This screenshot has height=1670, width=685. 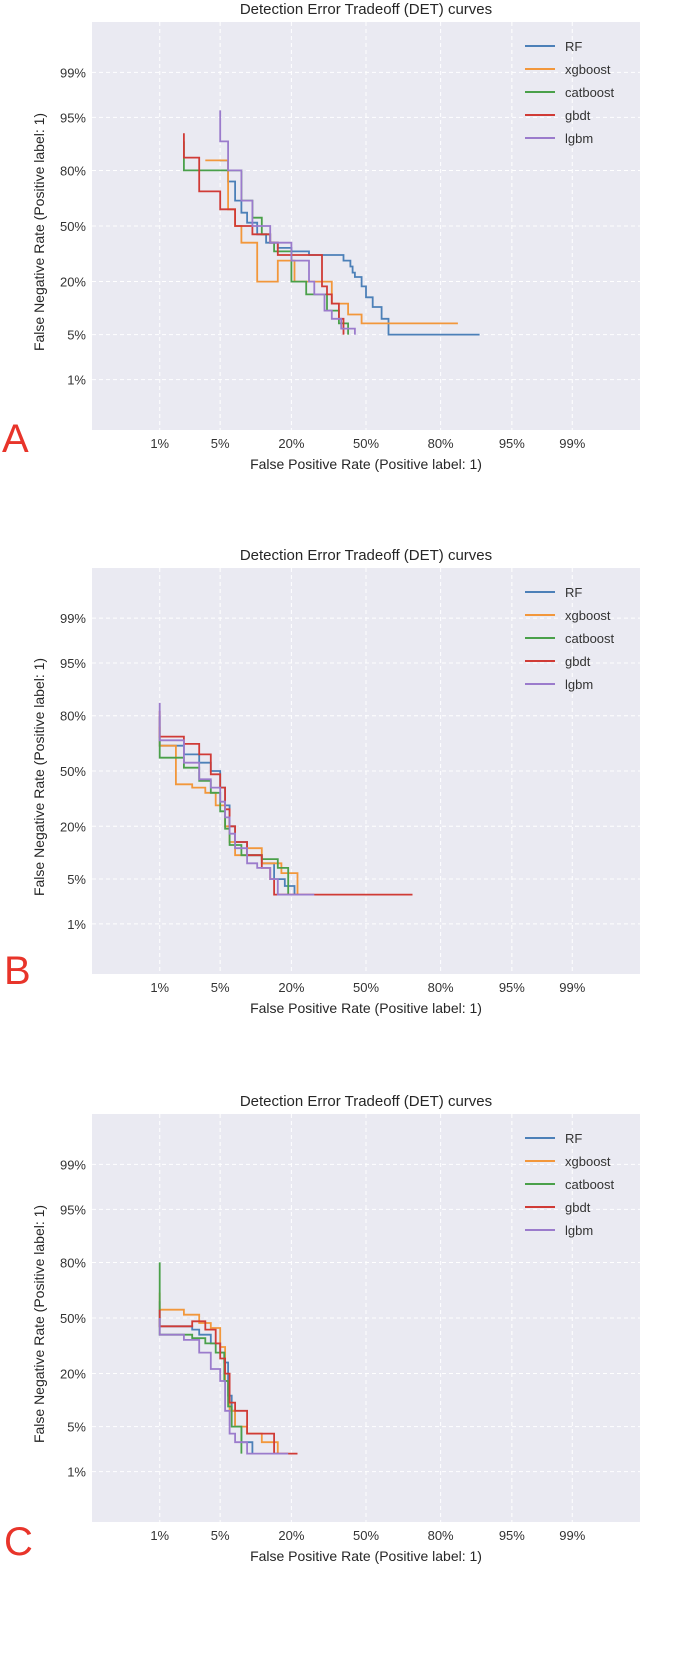 I want to click on series-line-rf, so click(x=350, y=247).